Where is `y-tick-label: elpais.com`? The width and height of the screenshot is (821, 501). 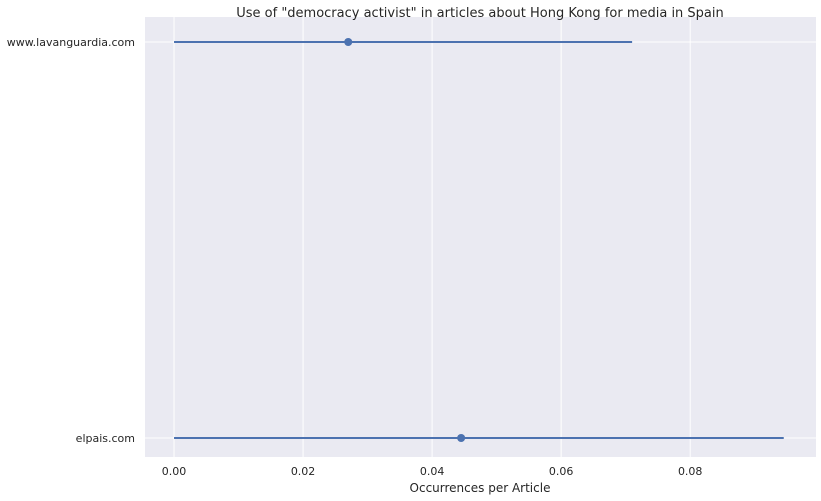
y-tick-label: elpais.com is located at coordinates (105, 438).